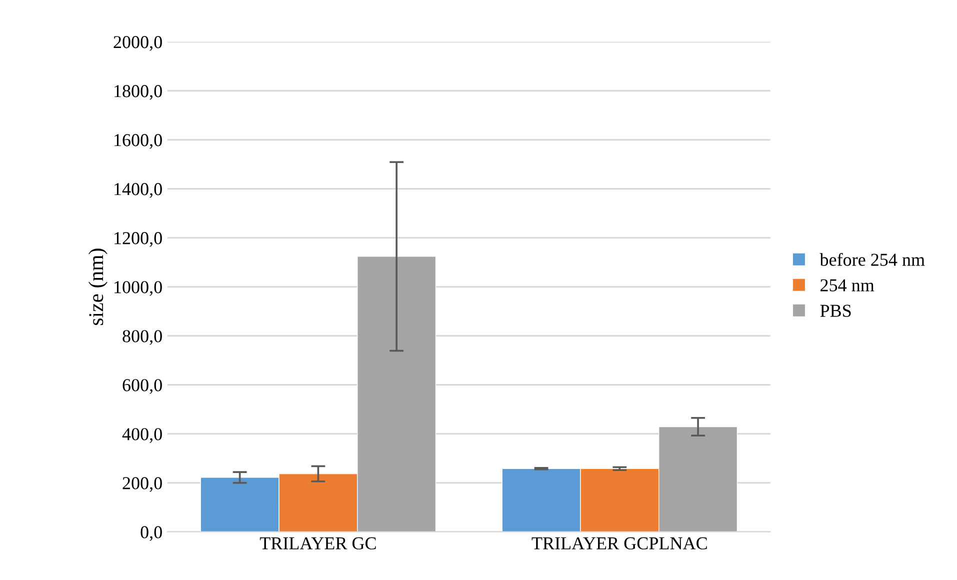 This screenshot has width=957, height=580. What do you see at coordinates (619, 543) in the screenshot?
I see `x-tick-label: TRILAYER GCPLNAC` at bounding box center [619, 543].